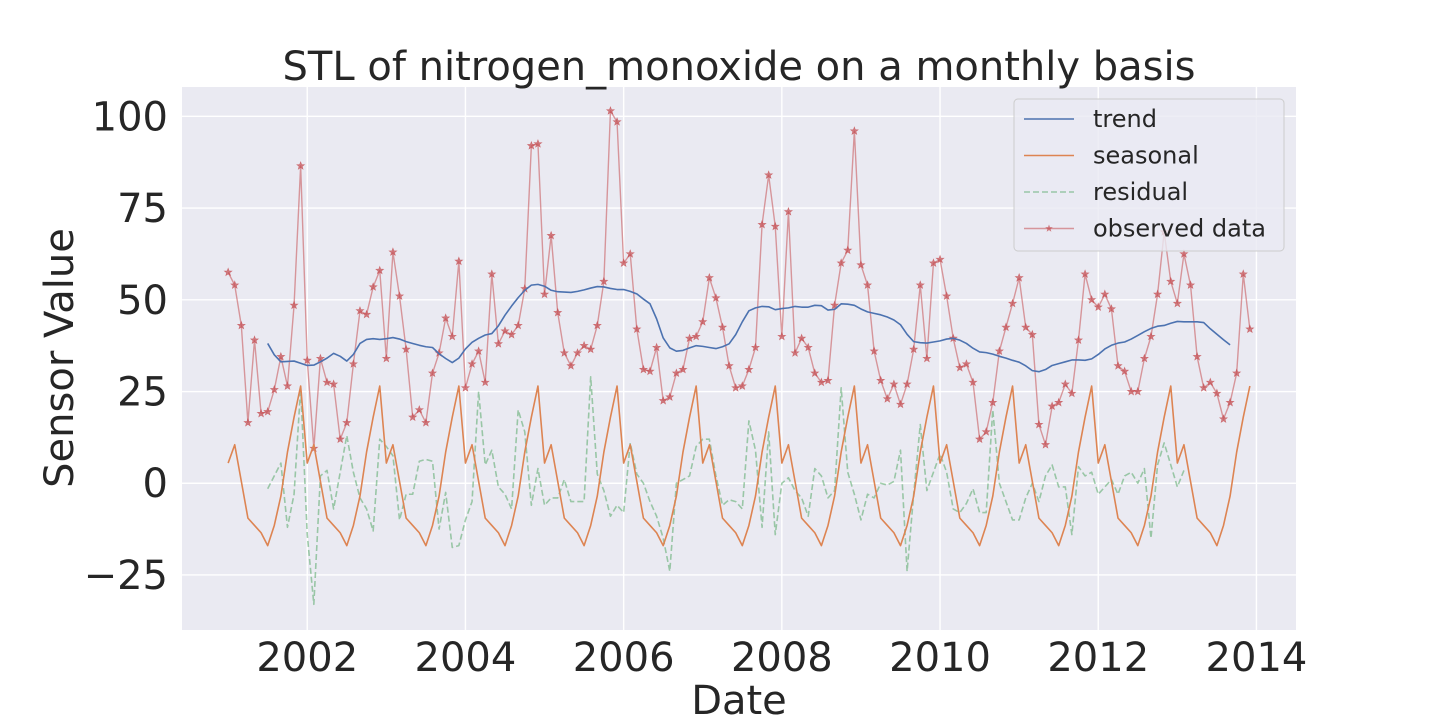 Image resolution: width=1440 pixels, height=720 pixels. What do you see at coordinates (624, 658) in the screenshot?
I see `x-tick-label: 2006` at bounding box center [624, 658].